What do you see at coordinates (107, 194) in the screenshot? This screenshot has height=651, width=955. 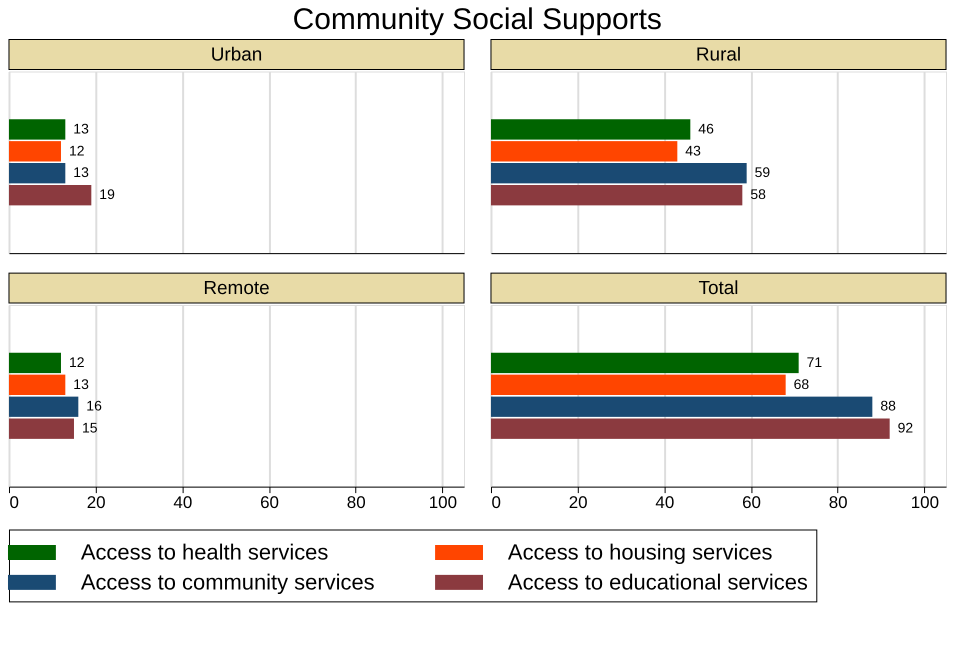 I see `data-label: 19` at bounding box center [107, 194].